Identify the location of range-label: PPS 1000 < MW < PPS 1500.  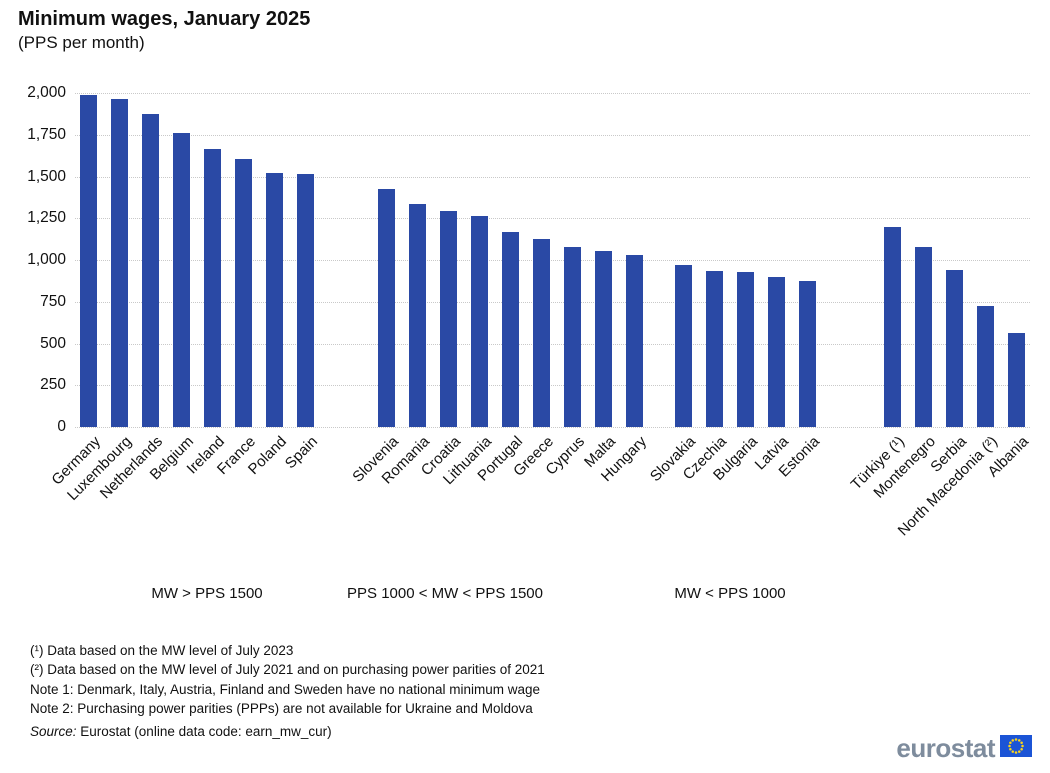
(445, 593).